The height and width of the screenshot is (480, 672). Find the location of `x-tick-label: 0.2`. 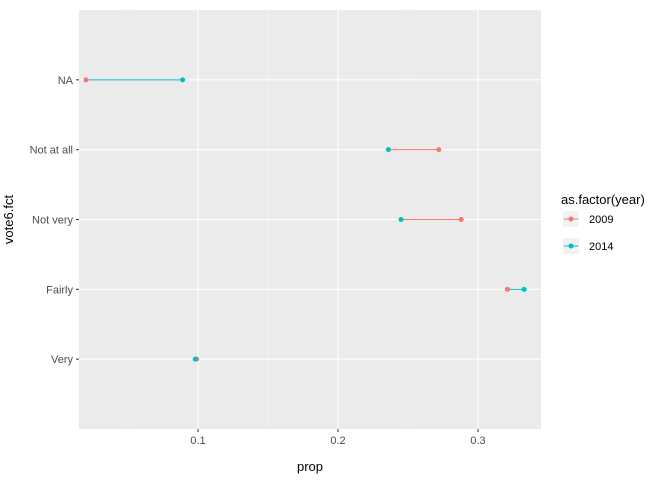

x-tick-label: 0.2 is located at coordinates (337, 441).